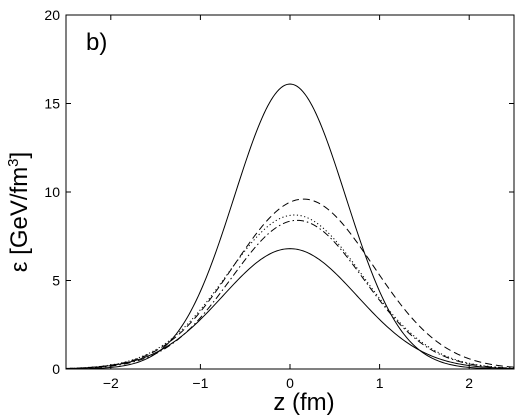  I want to click on y-tick-label: 5, so click(56, 281).